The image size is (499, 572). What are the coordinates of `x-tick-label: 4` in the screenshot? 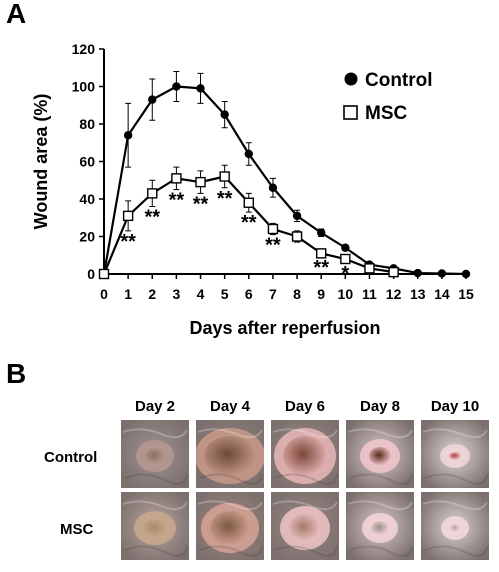 It's located at (201, 294).